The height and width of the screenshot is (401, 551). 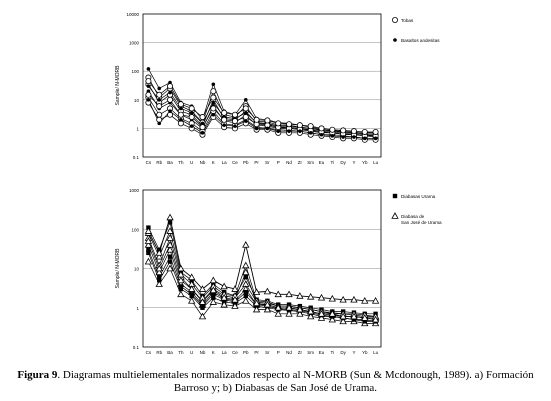 What do you see at coordinates (225, 352) in the screenshot?
I see `x-tick-label: La` at bounding box center [225, 352].